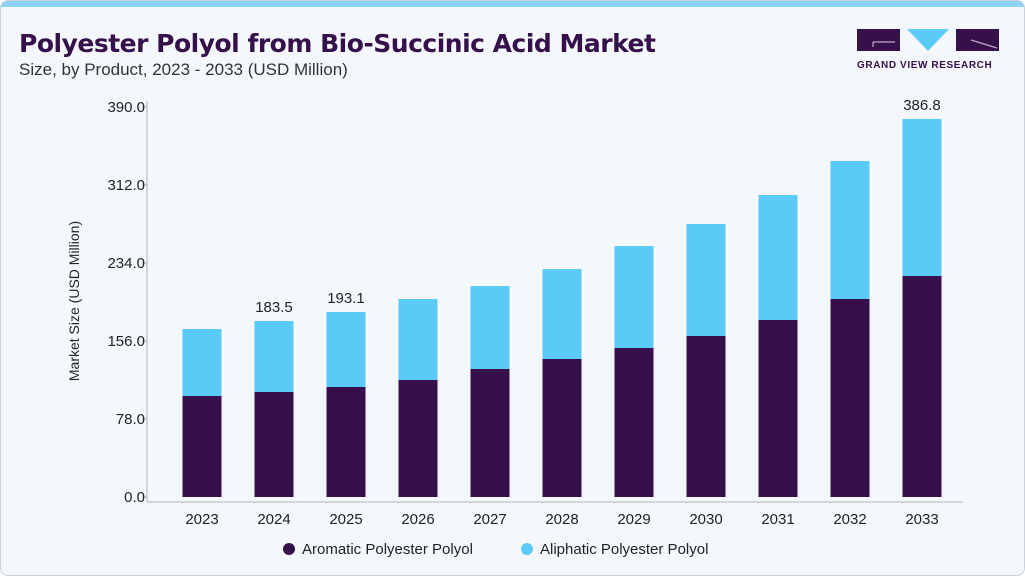 This screenshot has width=1025, height=576. Describe the element at coordinates (130, 419) in the screenshot. I see `y-tick-label: 78.0` at that location.